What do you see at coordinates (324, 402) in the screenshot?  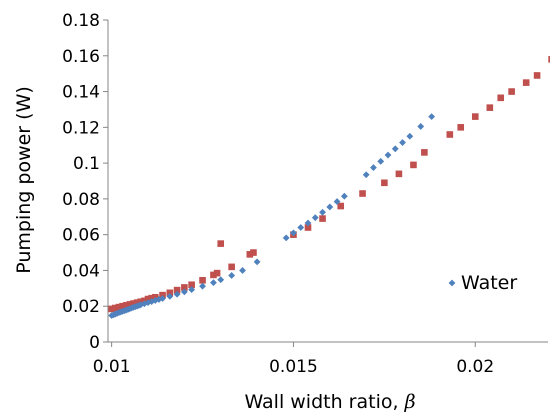 I see `x-axis-title-text: Wall width ratio,` at bounding box center [324, 402].